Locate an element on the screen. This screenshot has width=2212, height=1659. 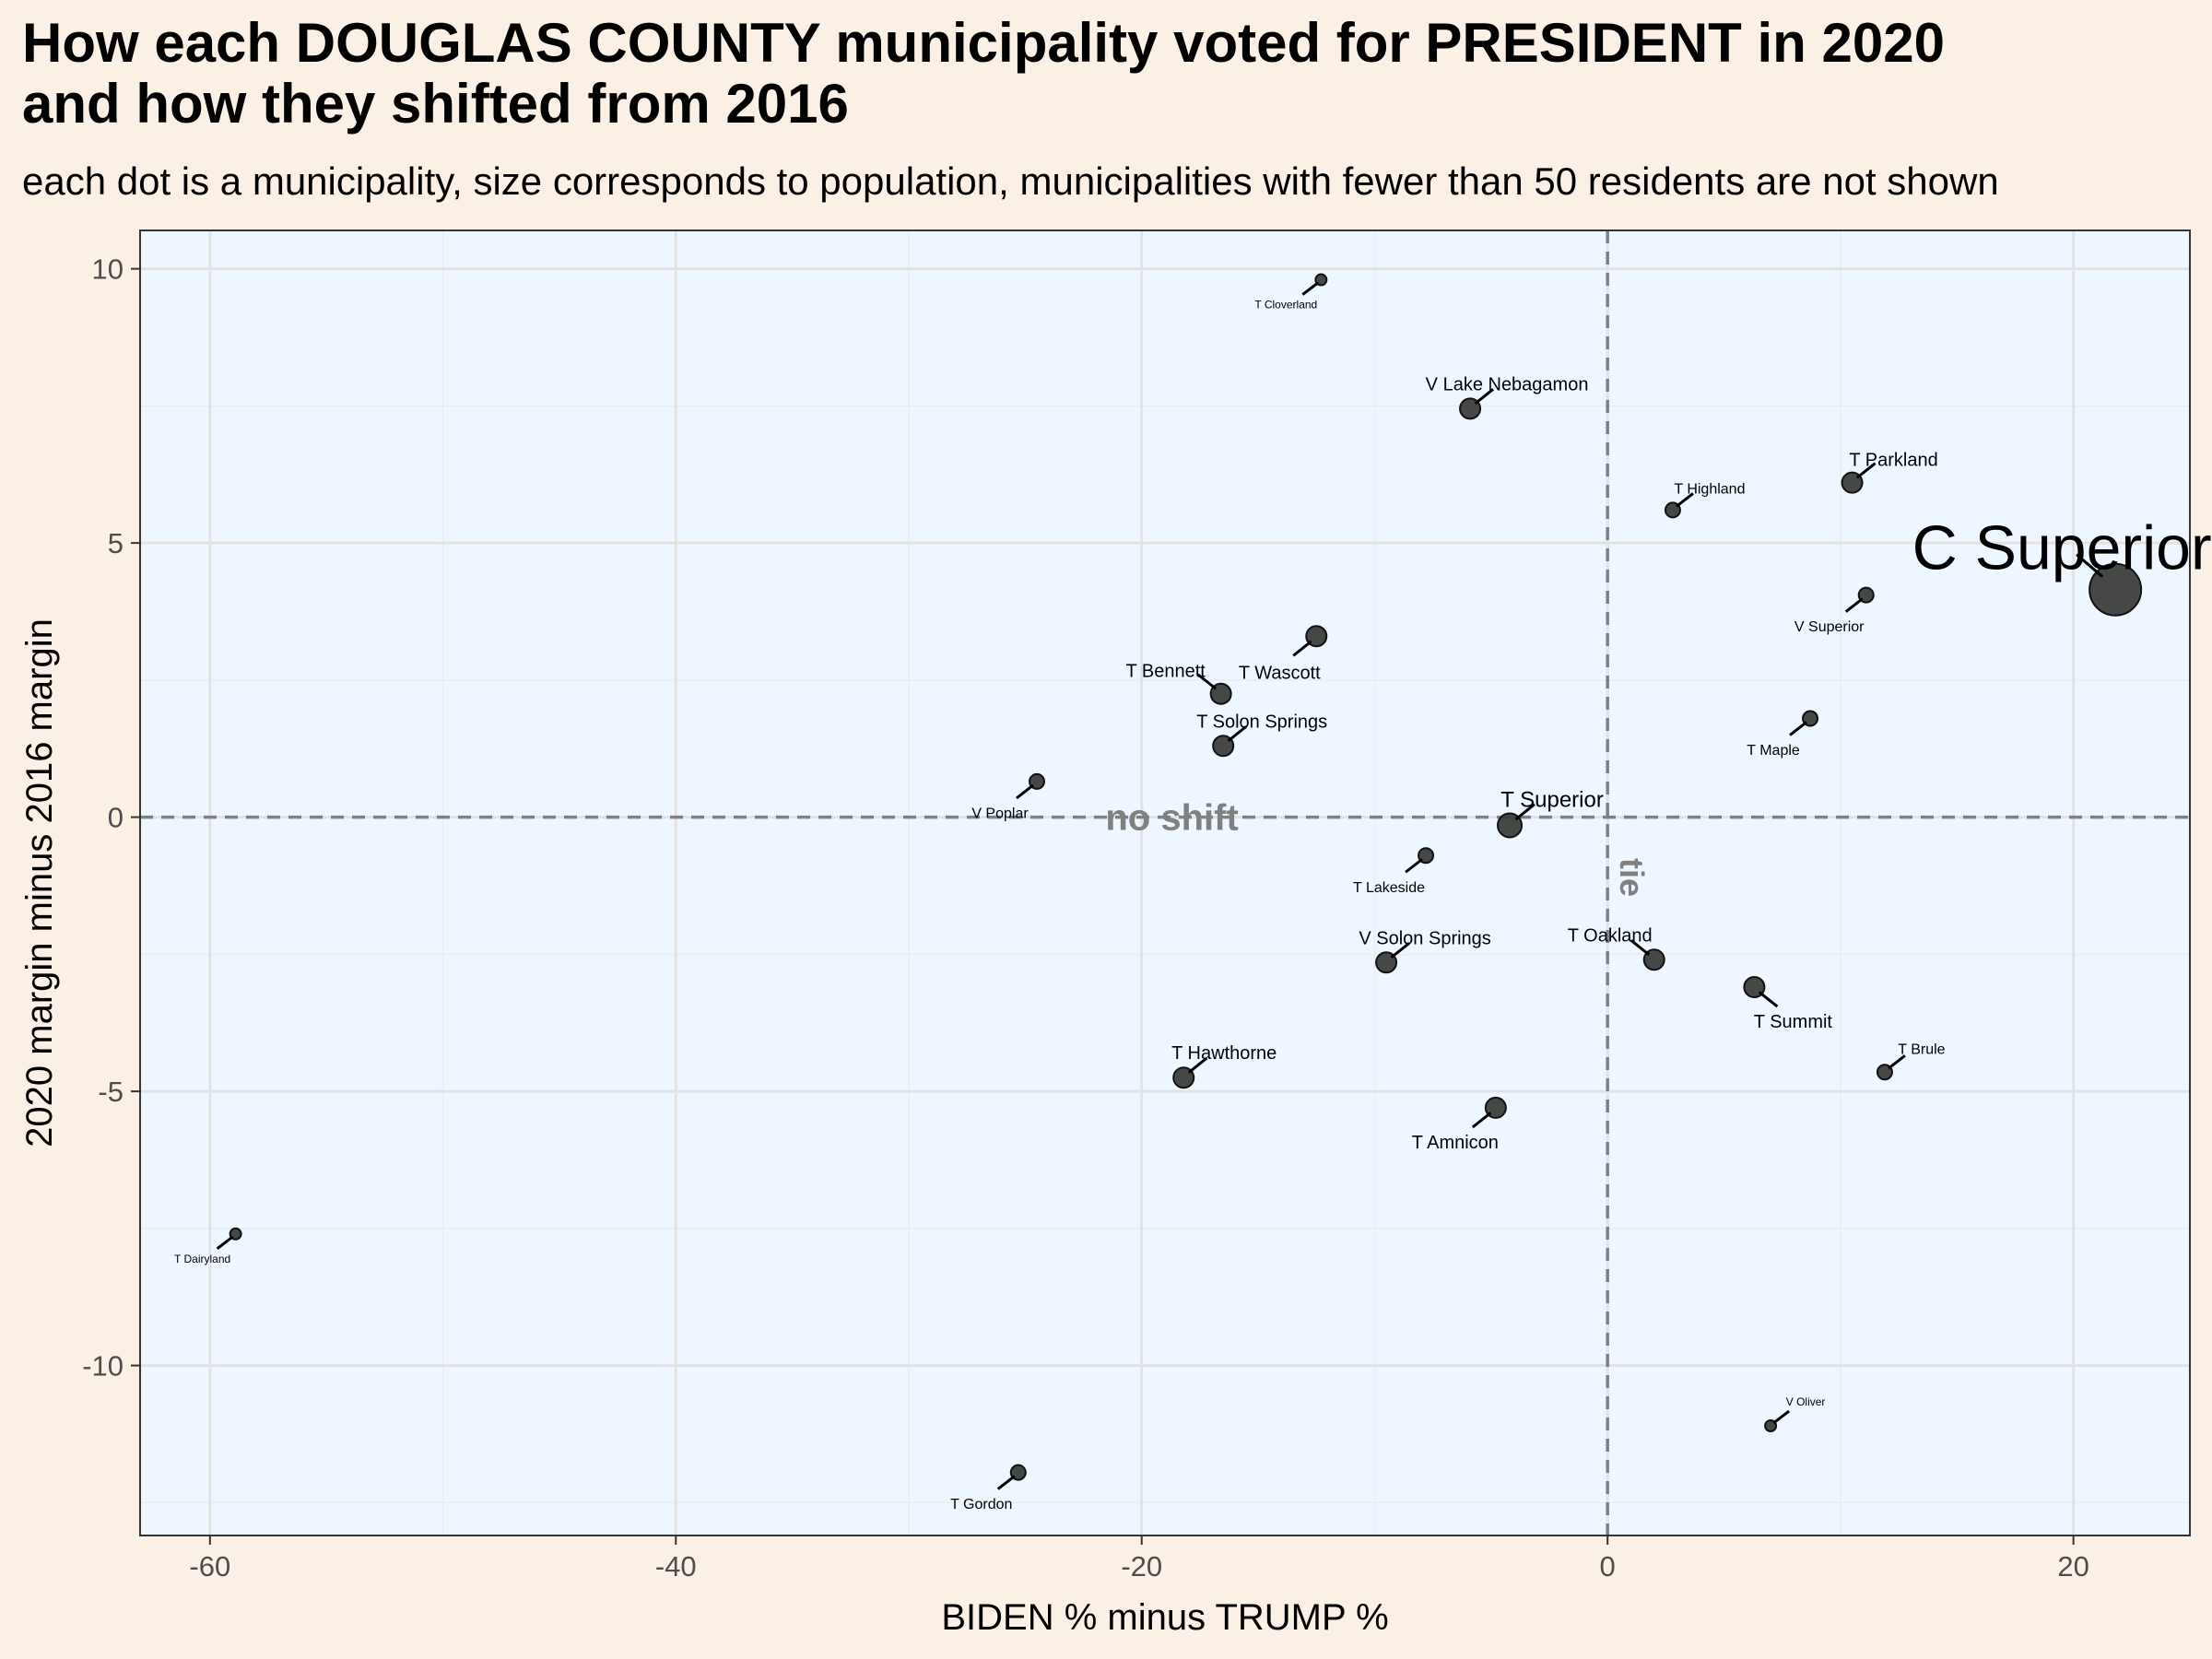
data-point-group: T Wascott is located at coordinates (1283, 654).